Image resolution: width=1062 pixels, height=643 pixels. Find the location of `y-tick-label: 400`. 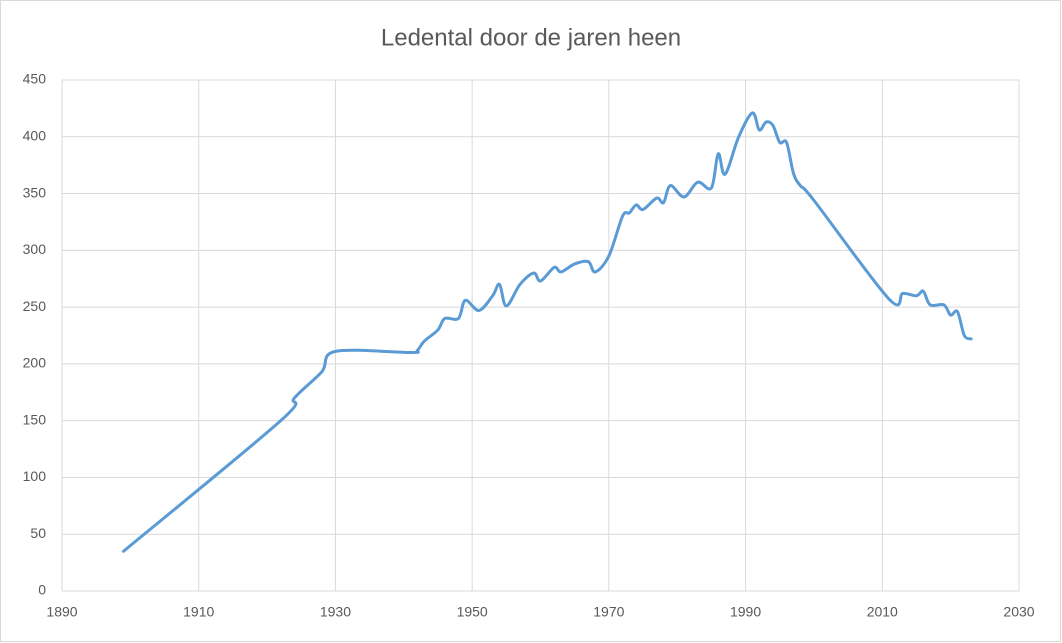

y-tick-label: 400 is located at coordinates (35, 135).